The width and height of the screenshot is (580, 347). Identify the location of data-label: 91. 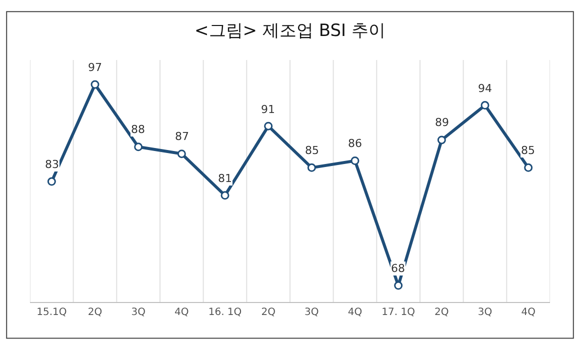
(268, 109).